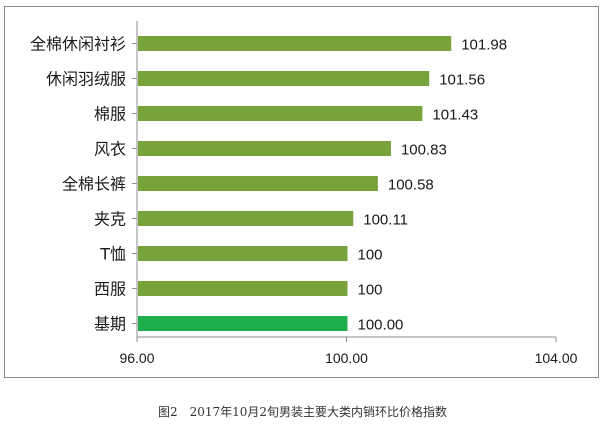  What do you see at coordinates (484, 45) in the screenshot?
I see `value-label: 101.98` at bounding box center [484, 45].